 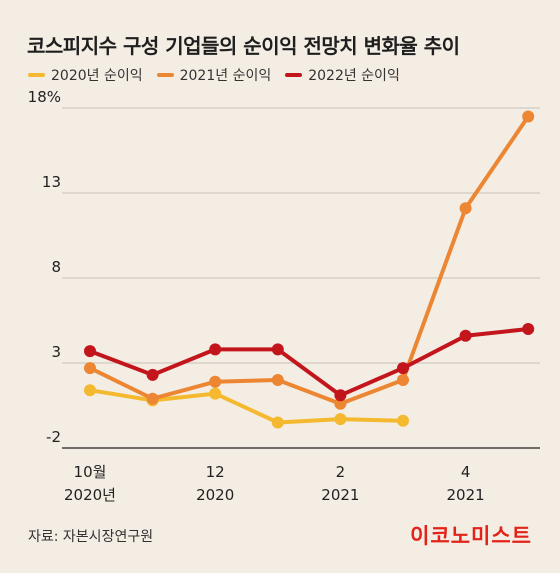 I want to click on source-note: 자료: 자본시장연구원, so click(x=91, y=537).